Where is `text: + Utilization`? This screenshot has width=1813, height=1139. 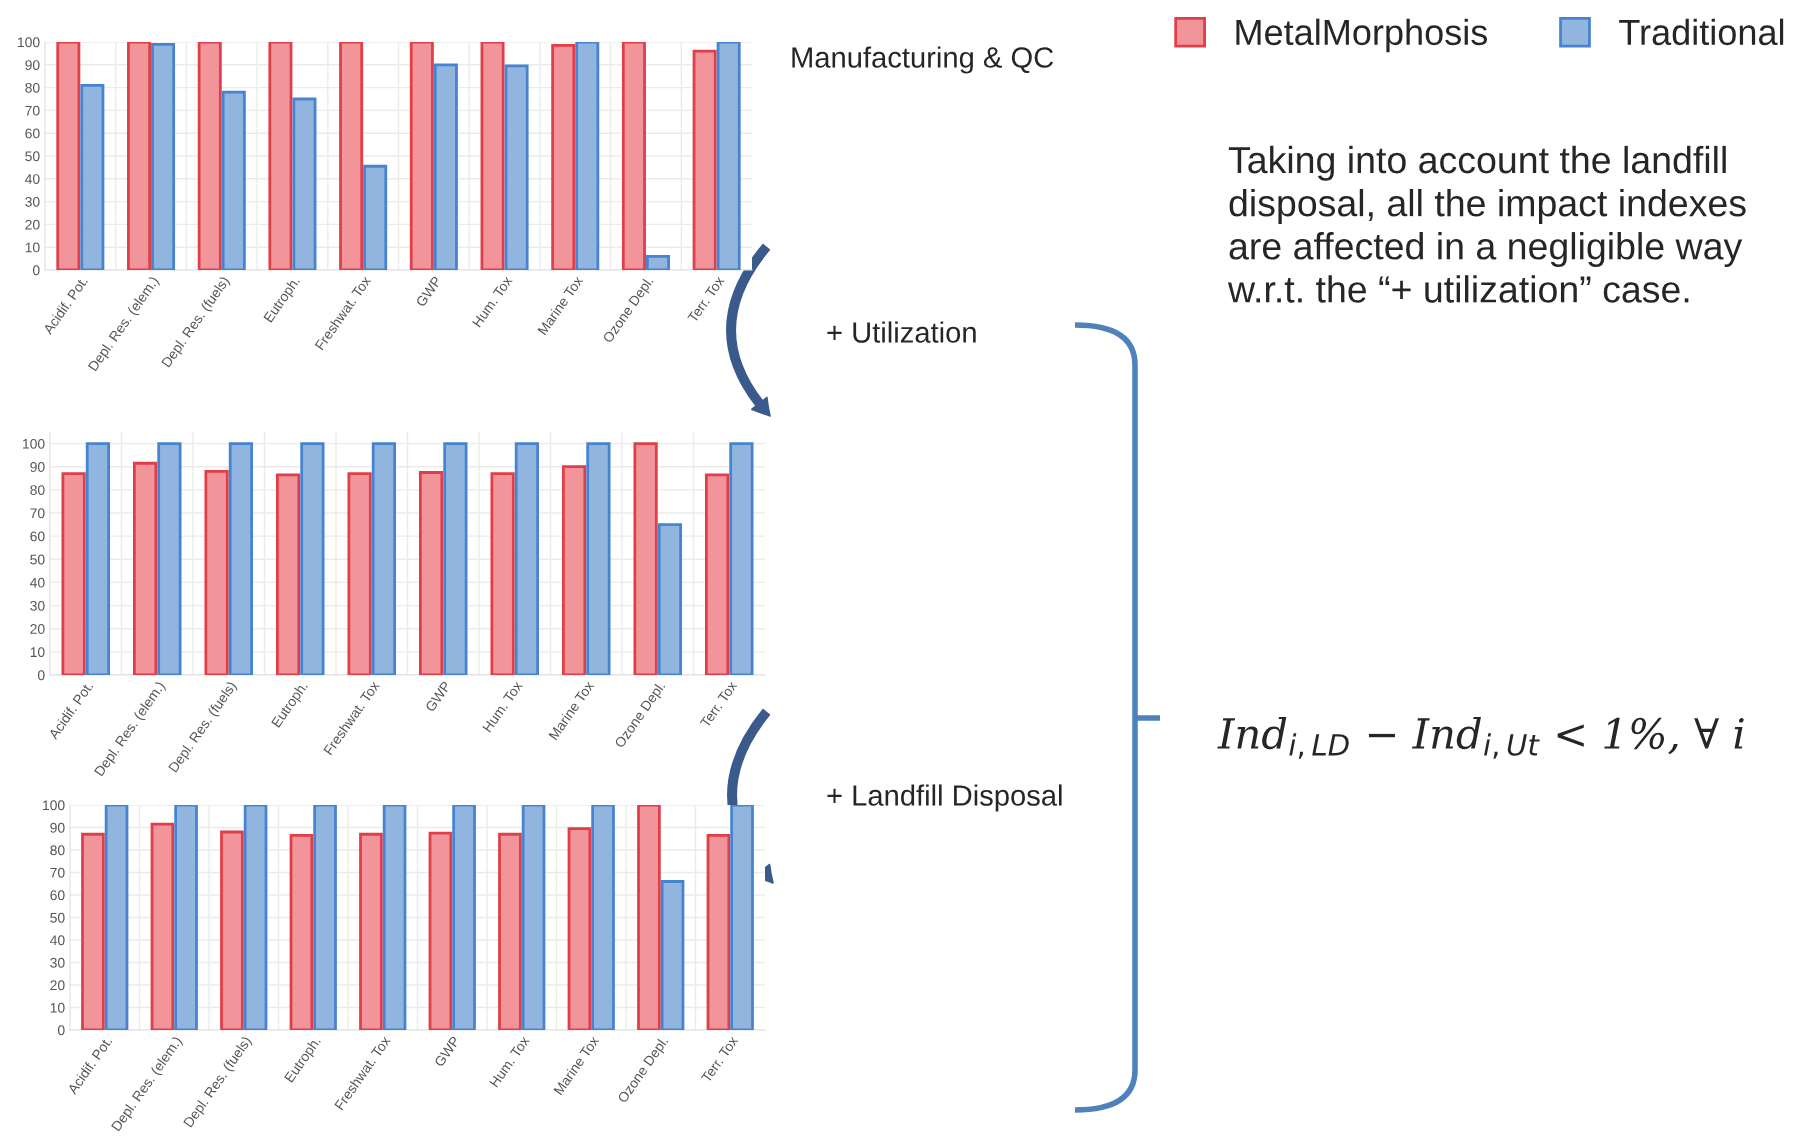 text: + Utilization is located at coordinates (901, 332).